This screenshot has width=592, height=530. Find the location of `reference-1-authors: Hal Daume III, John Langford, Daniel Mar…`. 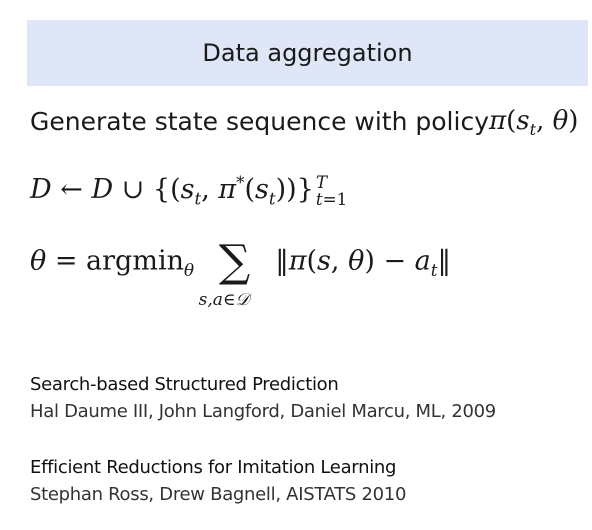

reference-1-authors: Hal Daume III, John Langford, Daniel Mar… is located at coordinates (263, 411).